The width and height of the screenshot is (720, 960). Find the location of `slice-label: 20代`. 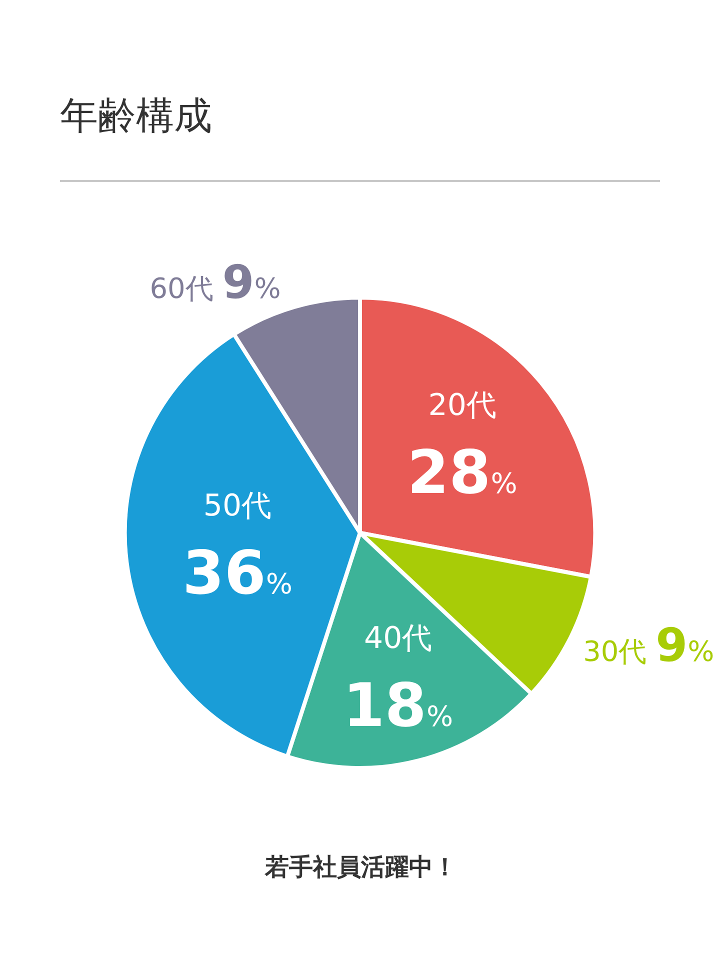

slice-label: 20代 is located at coordinates (462, 406).